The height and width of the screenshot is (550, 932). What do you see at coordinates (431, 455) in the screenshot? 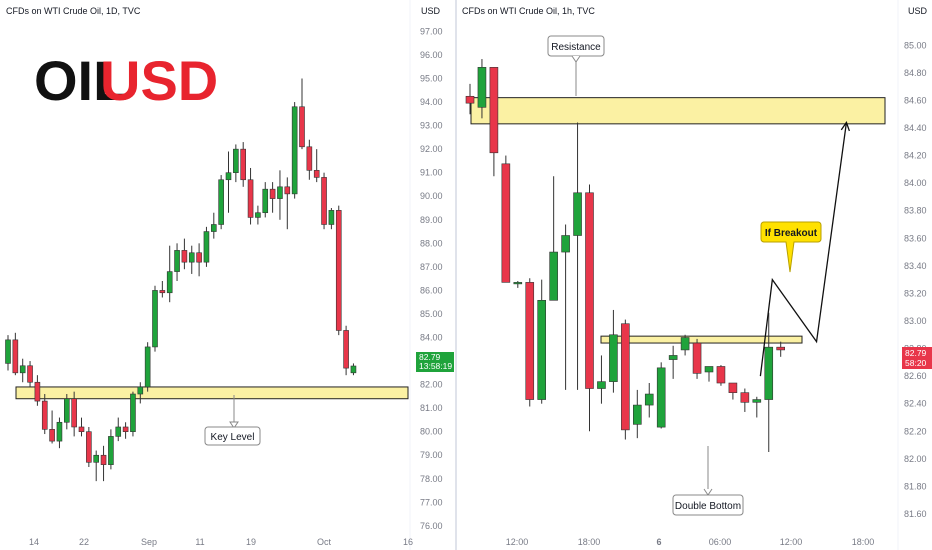
I see `y-tick-label: 79.00` at bounding box center [431, 455].